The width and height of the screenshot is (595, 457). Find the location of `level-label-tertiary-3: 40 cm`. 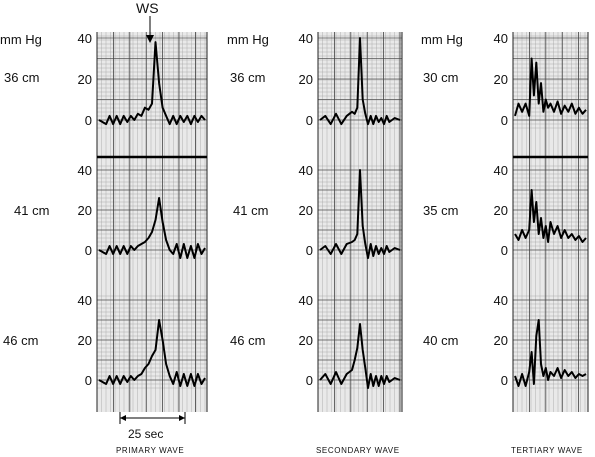

level-label-tertiary-3: 40 cm is located at coordinates (441, 340).